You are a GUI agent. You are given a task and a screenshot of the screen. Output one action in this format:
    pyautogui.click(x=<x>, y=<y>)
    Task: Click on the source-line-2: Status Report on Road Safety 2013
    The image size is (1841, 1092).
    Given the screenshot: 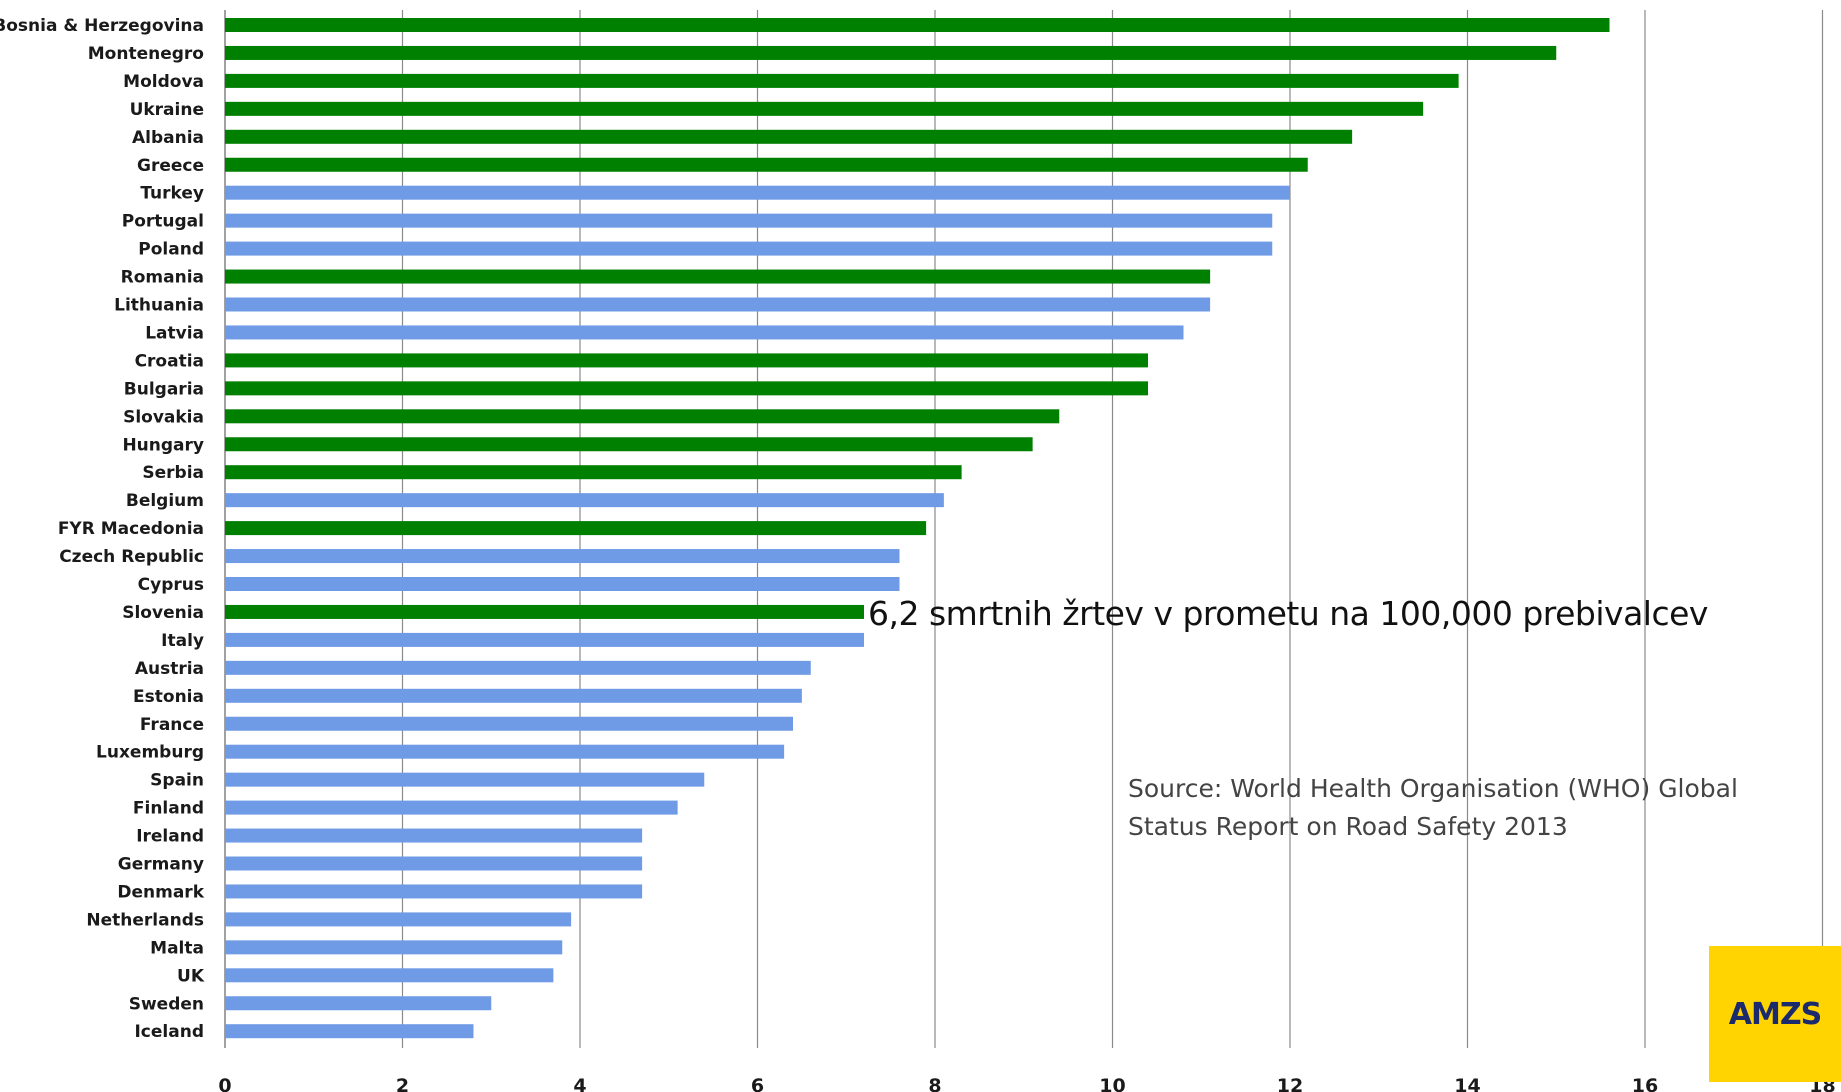 What is the action you would take?
    pyautogui.click(x=1348, y=826)
    